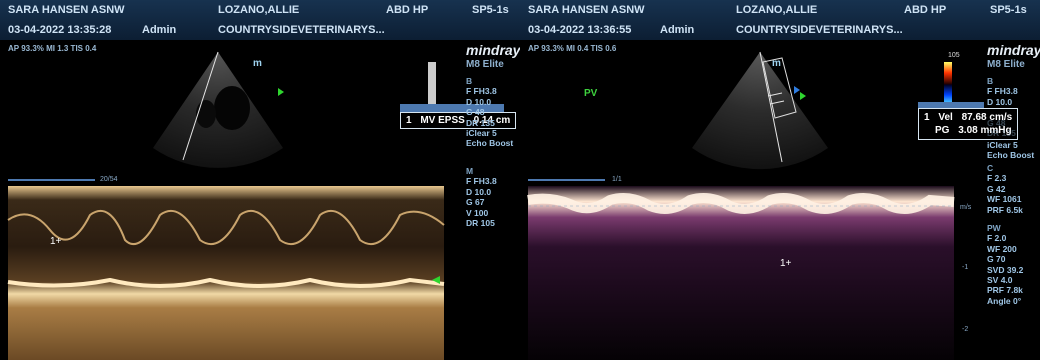 The image size is (1040, 360). What do you see at coordinates (1005, 209) in the screenshot?
I see `param-line: PRF 6.5k` at bounding box center [1005, 209].